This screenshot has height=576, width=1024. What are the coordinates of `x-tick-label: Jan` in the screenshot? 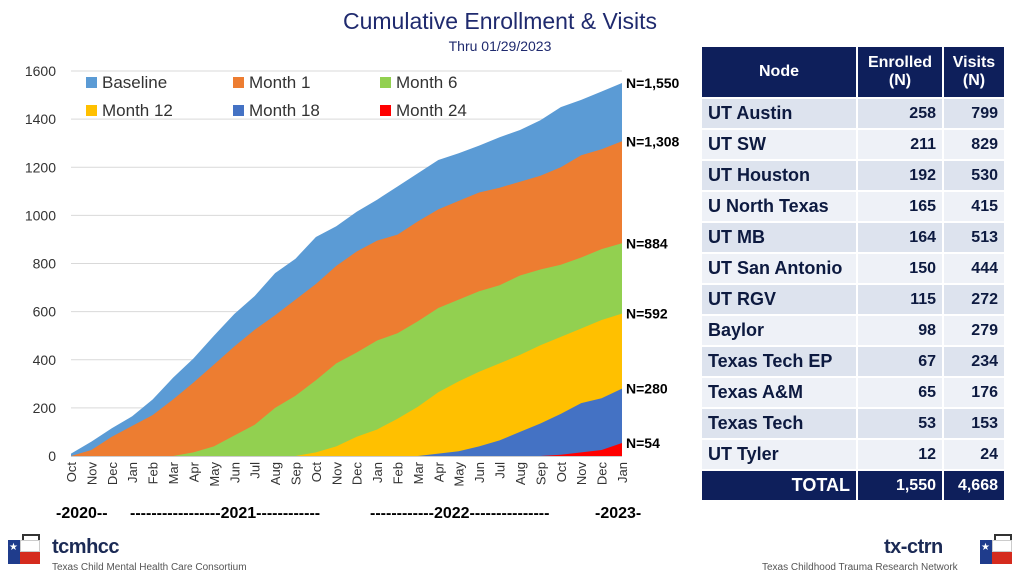 It's located at (622, 472).